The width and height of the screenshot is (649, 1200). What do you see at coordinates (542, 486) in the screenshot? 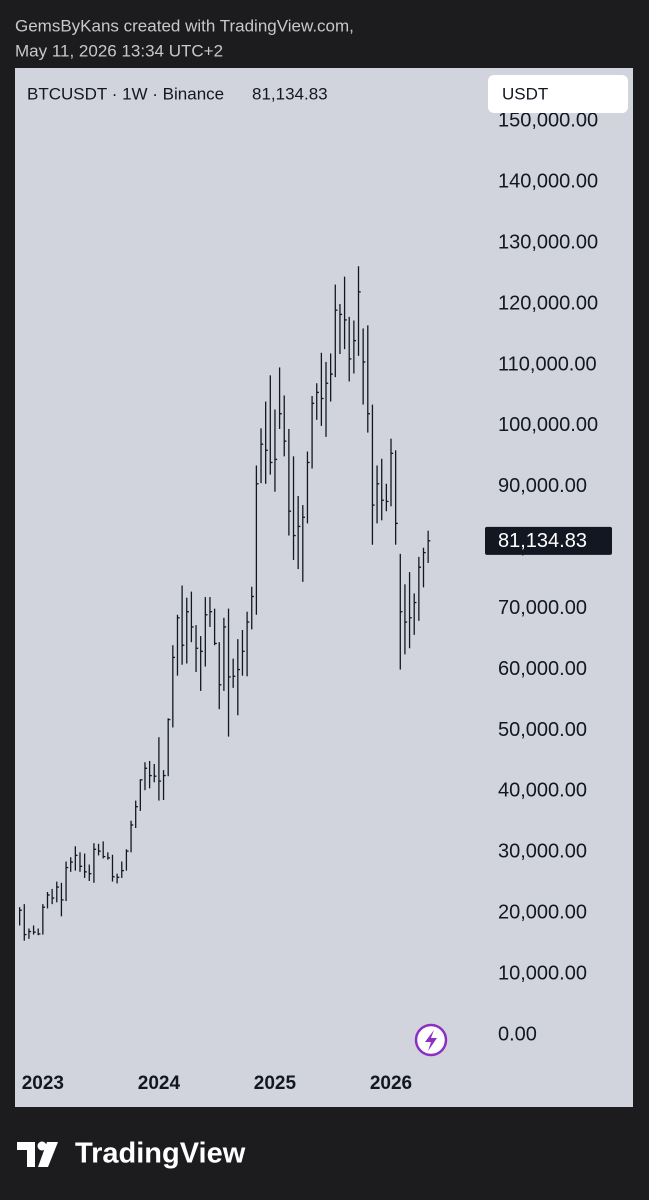
I see `y-tick-label: 90,000.00` at bounding box center [542, 486].